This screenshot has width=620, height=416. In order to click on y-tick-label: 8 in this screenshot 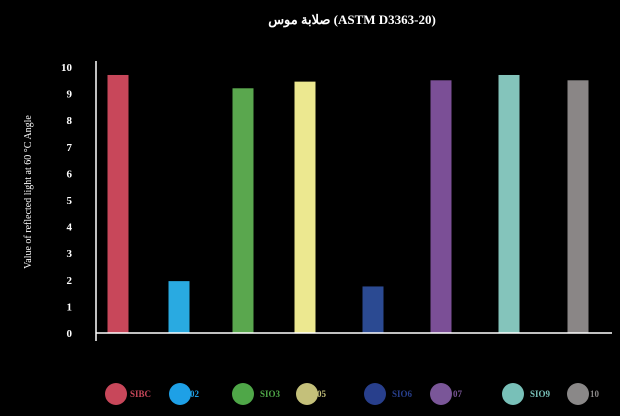, I will do `click(70, 121)`.